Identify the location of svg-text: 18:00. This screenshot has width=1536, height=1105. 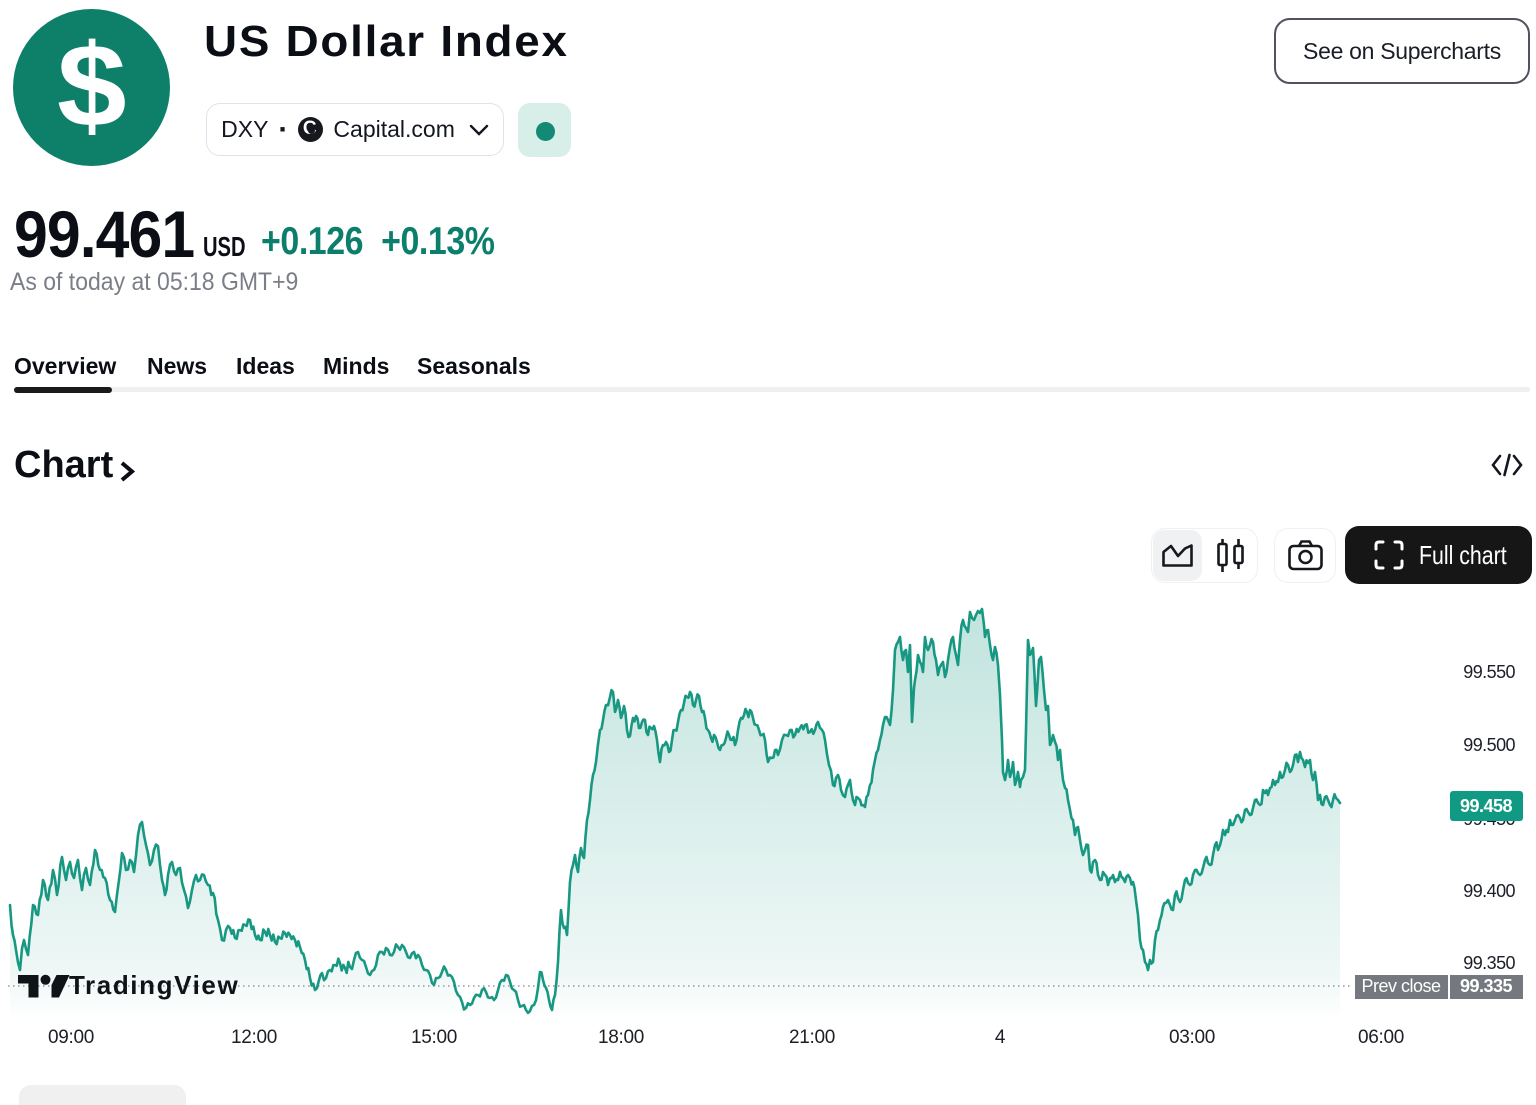
(621, 1037).